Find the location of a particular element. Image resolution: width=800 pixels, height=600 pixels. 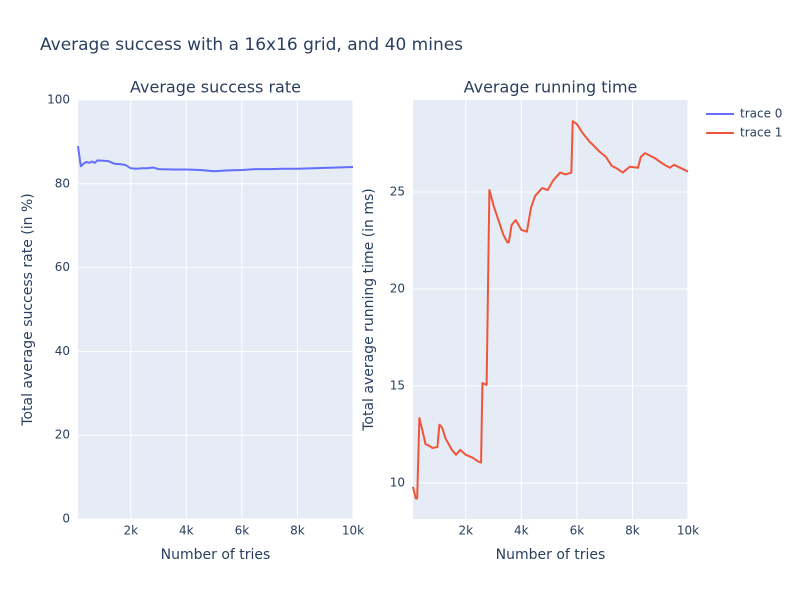

subplot-title: Average success rate is located at coordinates (215, 87).